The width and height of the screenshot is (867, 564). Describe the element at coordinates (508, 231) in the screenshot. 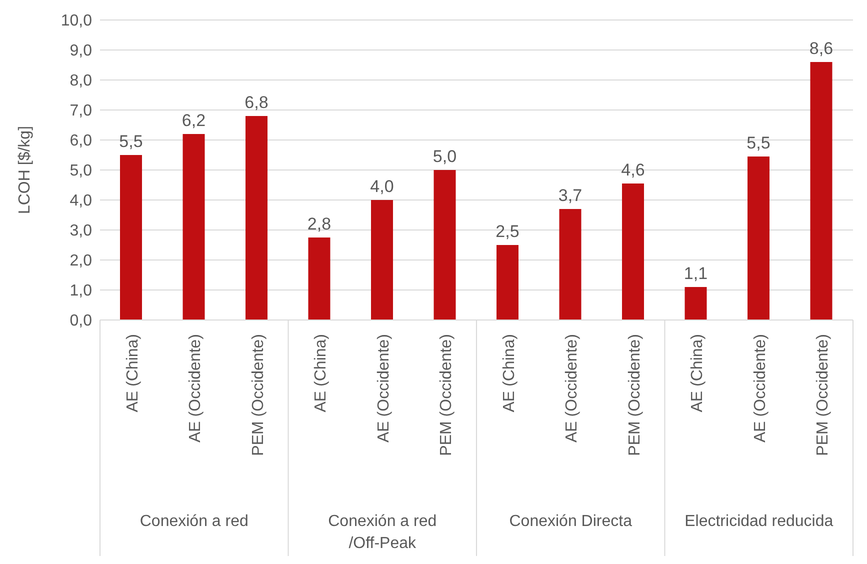

I see `data-label: 2,5` at that location.